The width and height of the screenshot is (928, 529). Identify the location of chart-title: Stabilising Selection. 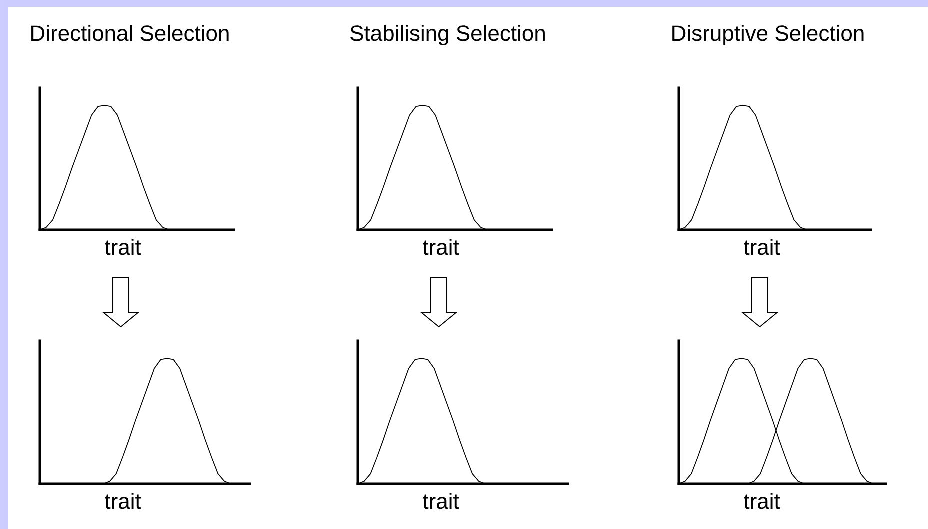
(447, 35).